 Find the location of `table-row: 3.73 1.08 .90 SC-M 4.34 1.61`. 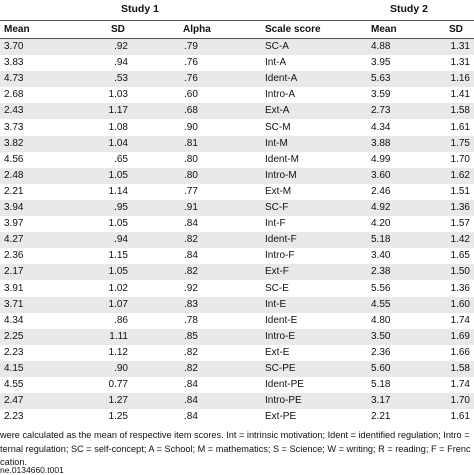

table-row: 3.73 1.08 .90 SC-M 4.34 1.61 is located at coordinates (237, 127).